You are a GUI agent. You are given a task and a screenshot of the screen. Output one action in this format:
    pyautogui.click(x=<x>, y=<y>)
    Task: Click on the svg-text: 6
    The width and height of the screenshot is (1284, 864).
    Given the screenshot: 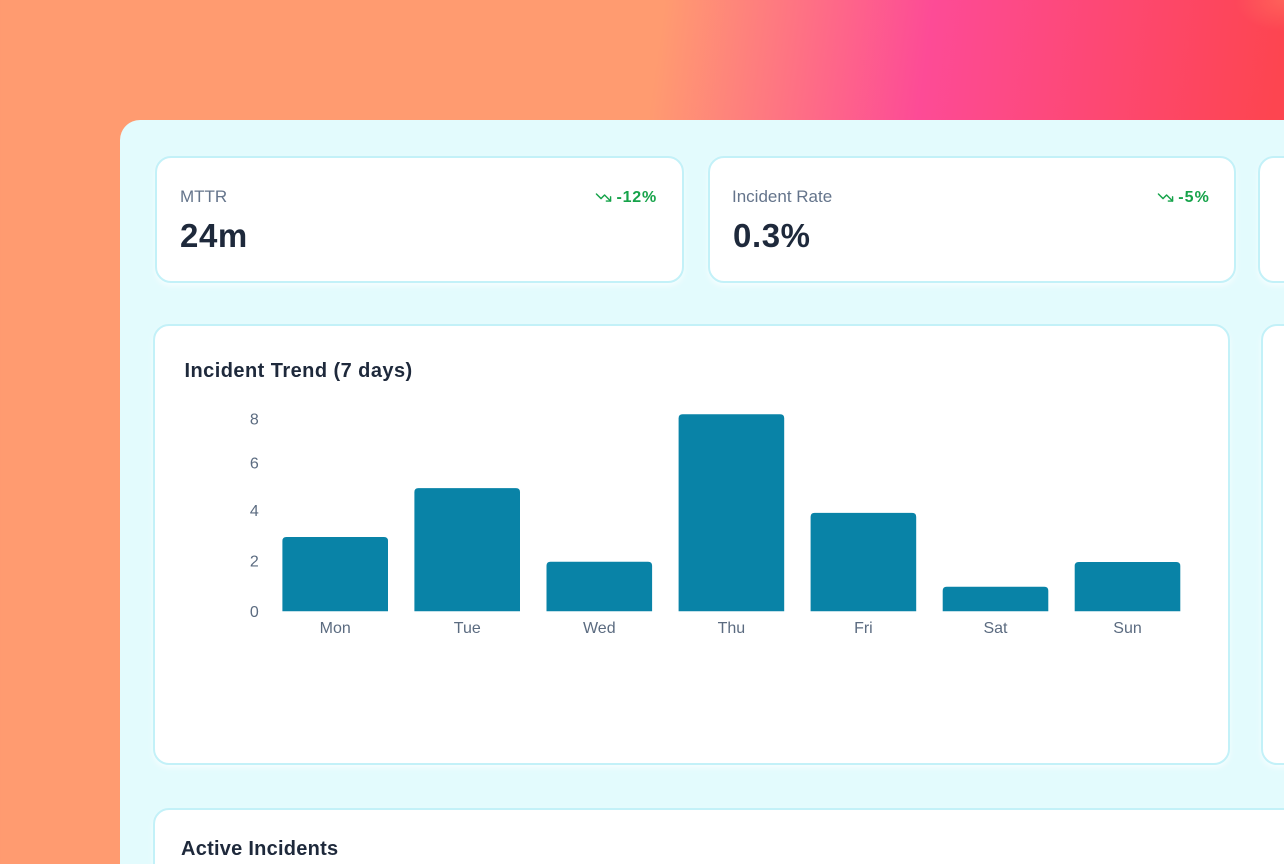 What is the action you would take?
    pyautogui.click(x=254, y=464)
    